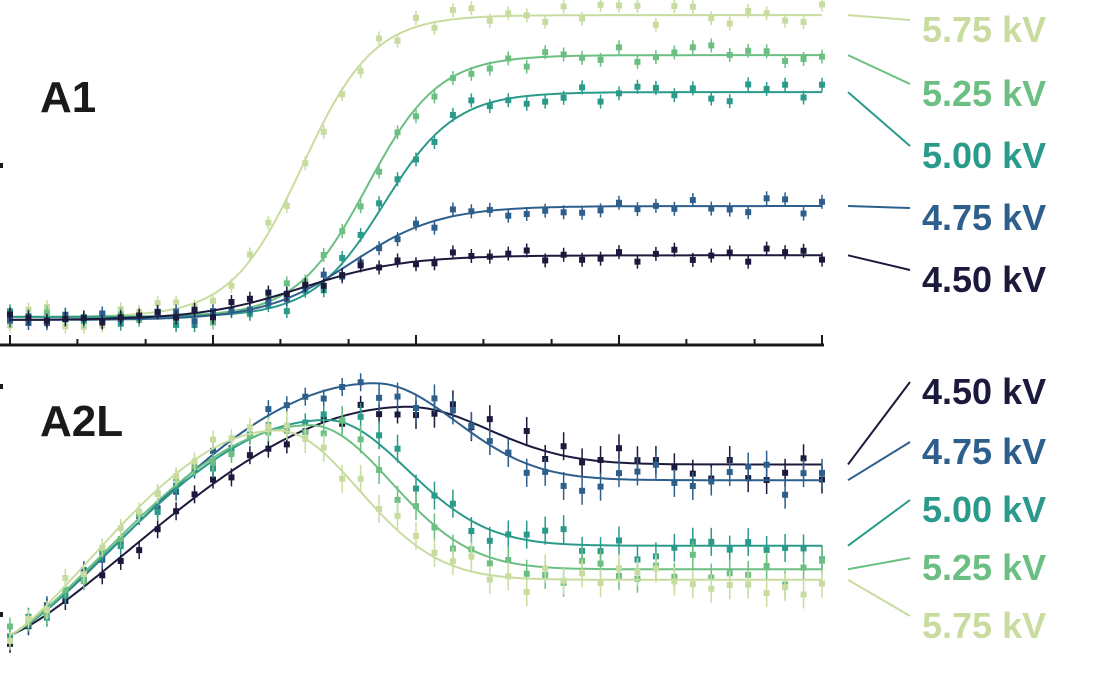 The image size is (1102, 684). Describe the element at coordinates (984, 279) in the screenshot. I see `a1-series-label-4-50-kv: 4.50 kV` at that location.